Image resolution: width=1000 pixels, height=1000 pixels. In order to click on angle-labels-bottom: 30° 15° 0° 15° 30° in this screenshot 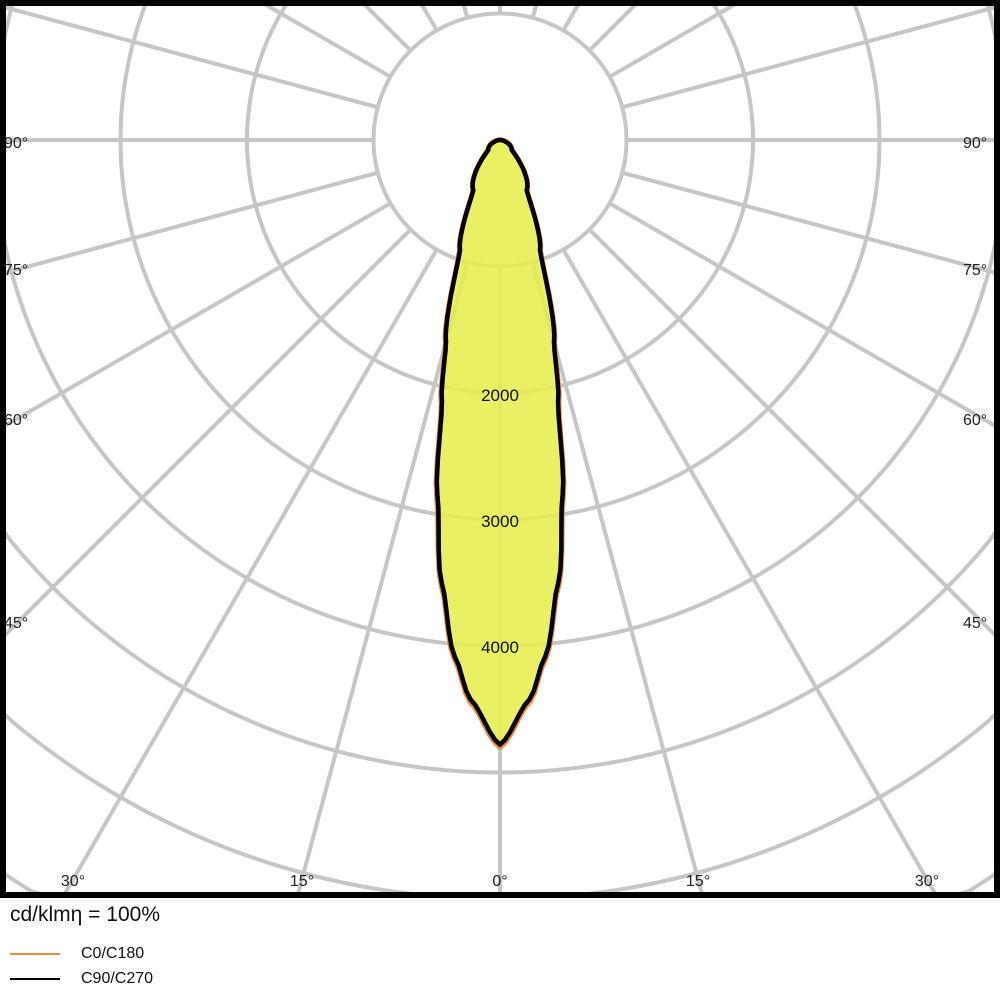, I will do `click(500, 881)`.